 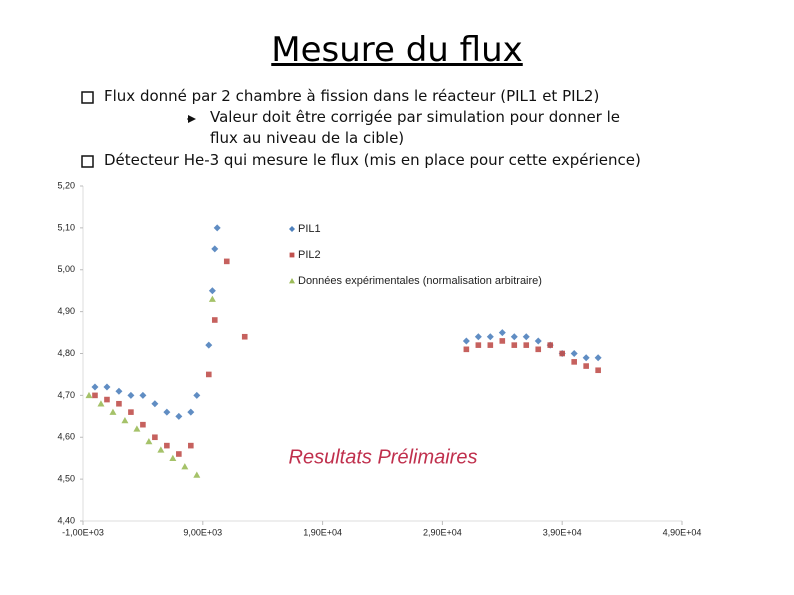 What do you see at coordinates (66, 311) in the screenshot?
I see `y-tick-label: 4,90` at bounding box center [66, 311].